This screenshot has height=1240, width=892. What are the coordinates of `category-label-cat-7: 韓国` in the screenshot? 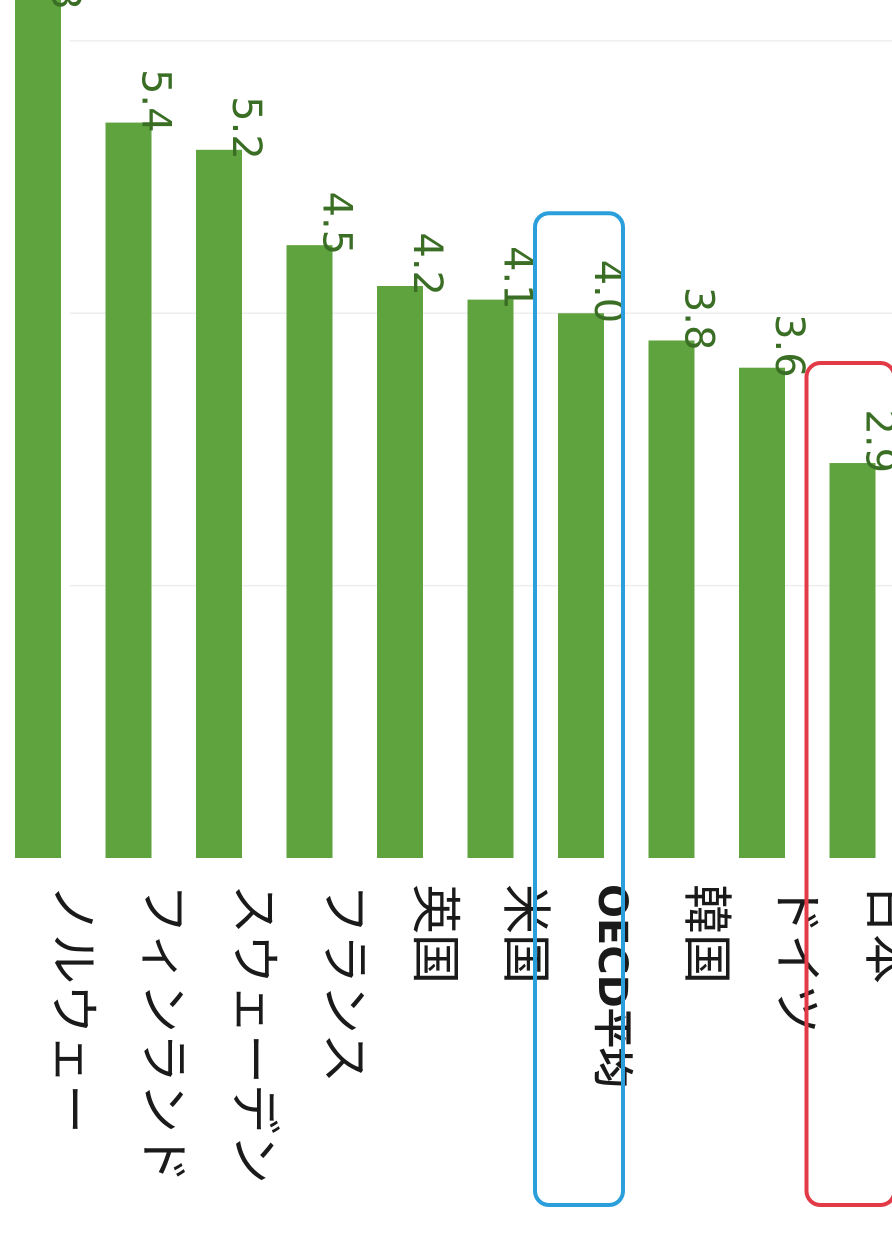 It's located at (707, 934).